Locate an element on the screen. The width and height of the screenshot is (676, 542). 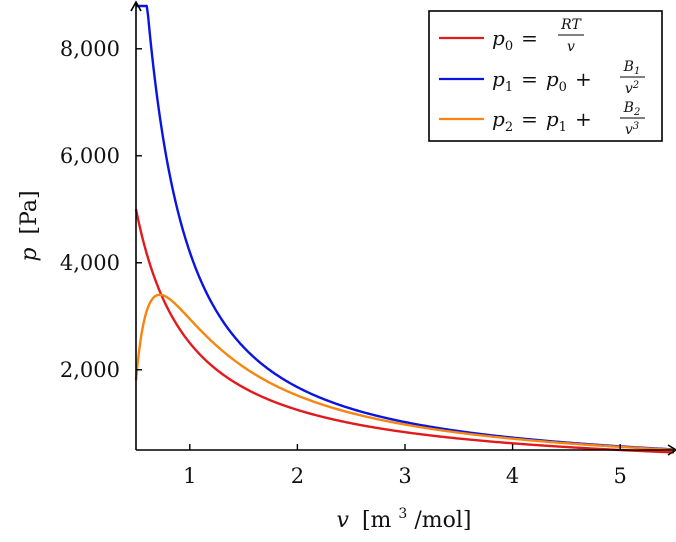
legend-frac-num-p0: RT is located at coordinates (571, 25).